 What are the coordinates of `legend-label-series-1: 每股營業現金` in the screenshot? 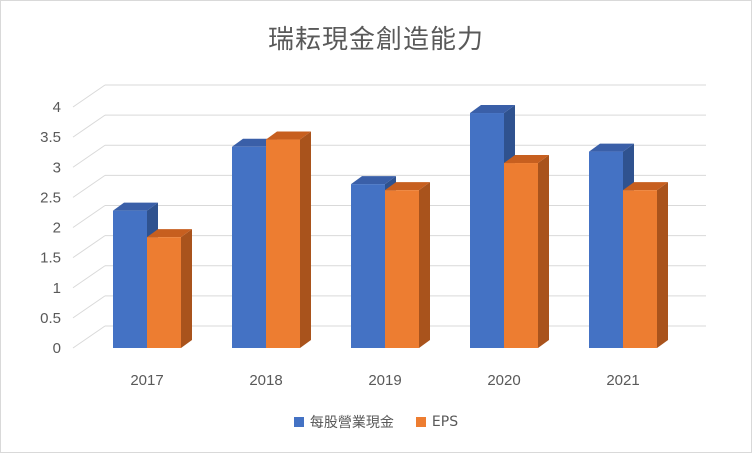 It's located at (351, 423).